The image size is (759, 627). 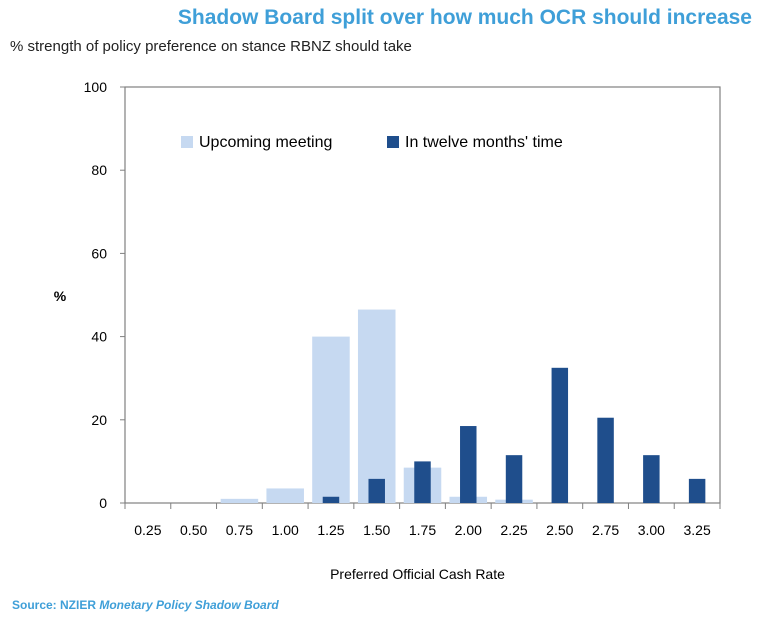 What do you see at coordinates (376, 530) in the screenshot?
I see `x-tick-label: 1.50` at bounding box center [376, 530].